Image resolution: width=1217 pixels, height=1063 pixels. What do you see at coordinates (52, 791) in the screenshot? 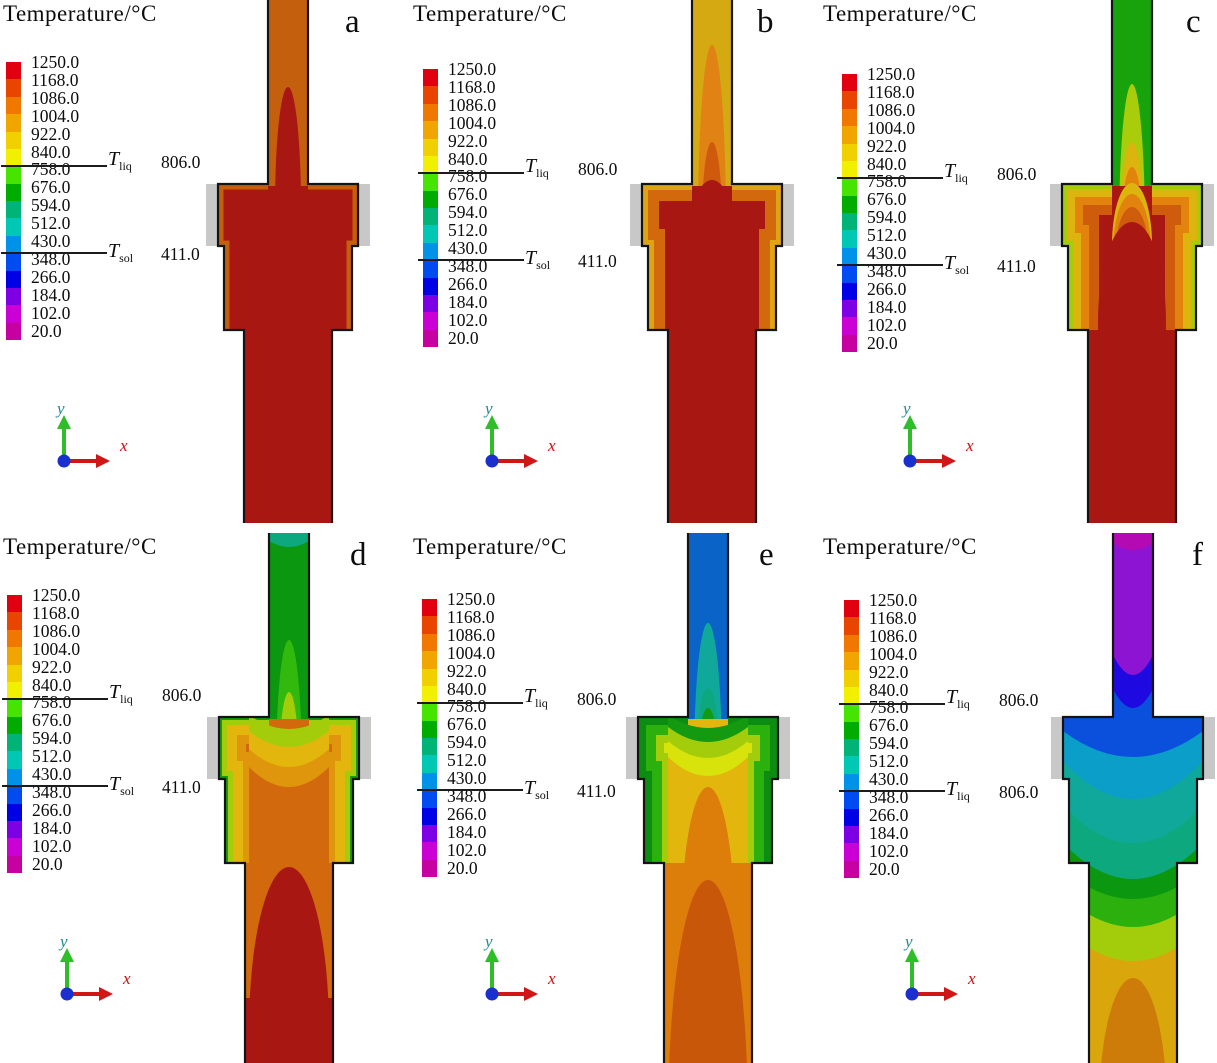
I see `legend-tick-label: 348.0` at bounding box center [52, 791].